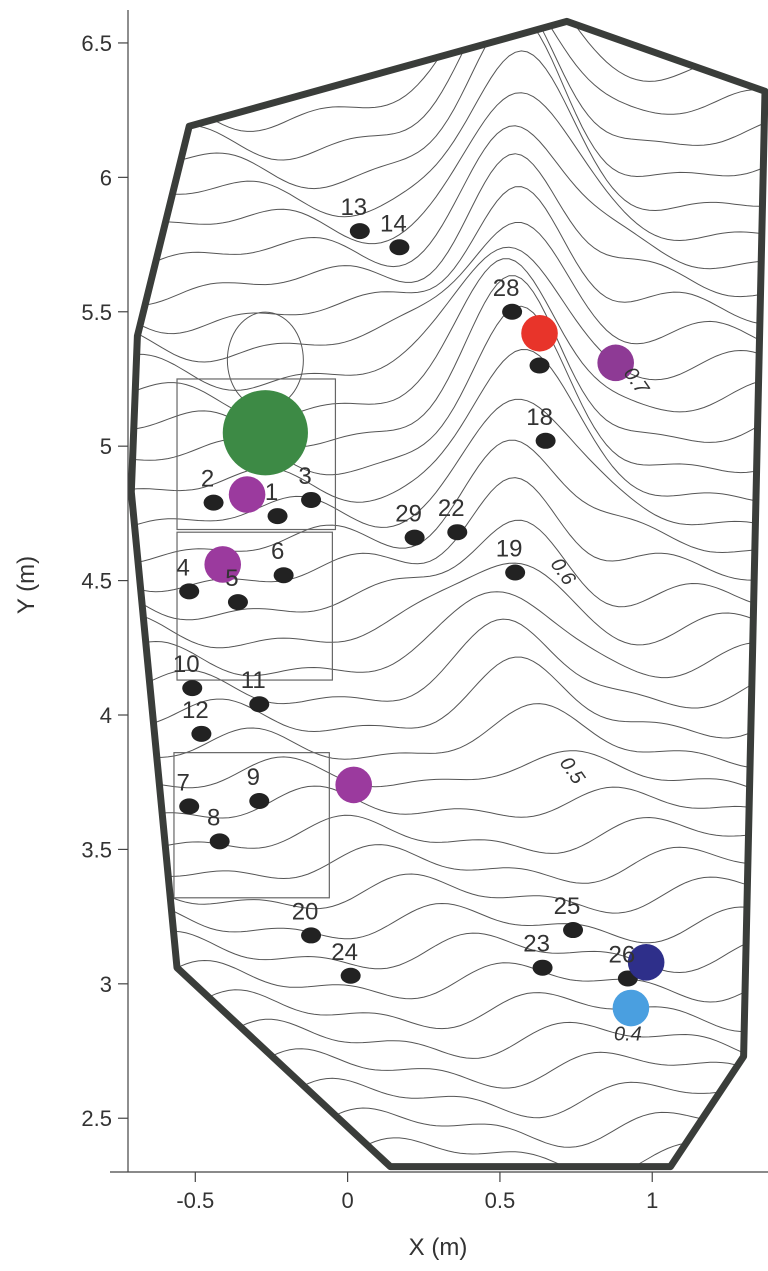 The height and width of the screenshot is (1271, 768). I want to click on sensor-label: 8, so click(213, 817).